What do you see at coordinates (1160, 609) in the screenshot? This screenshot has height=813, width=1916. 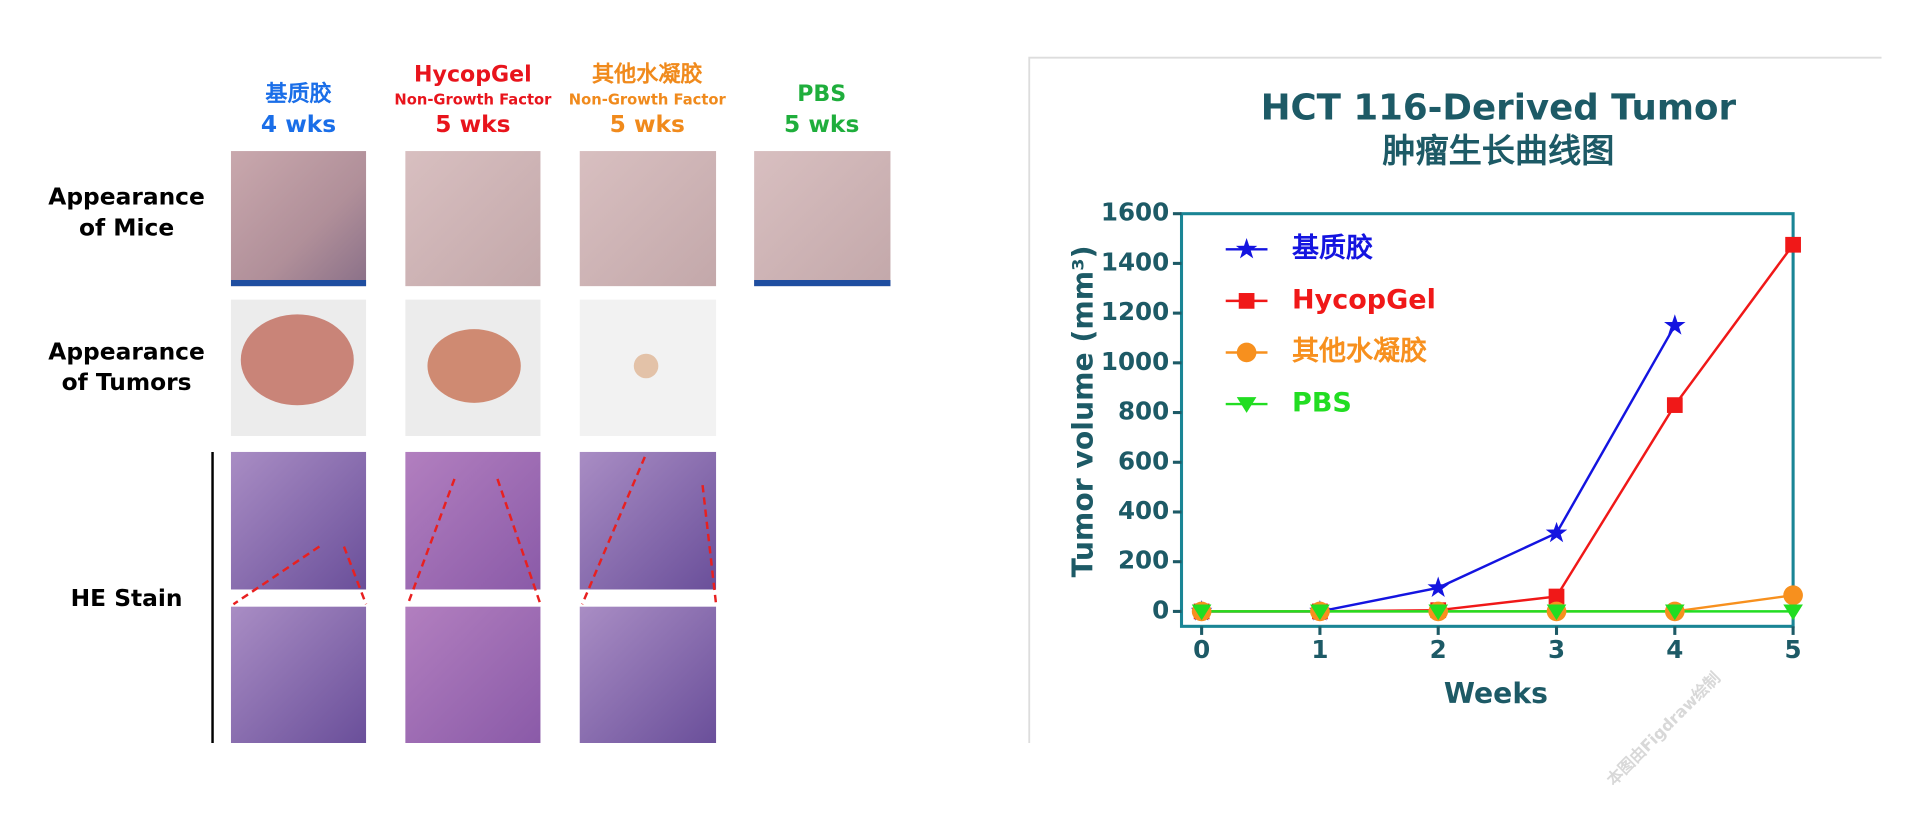 I see `y-tick-label: 0` at bounding box center [1160, 609].